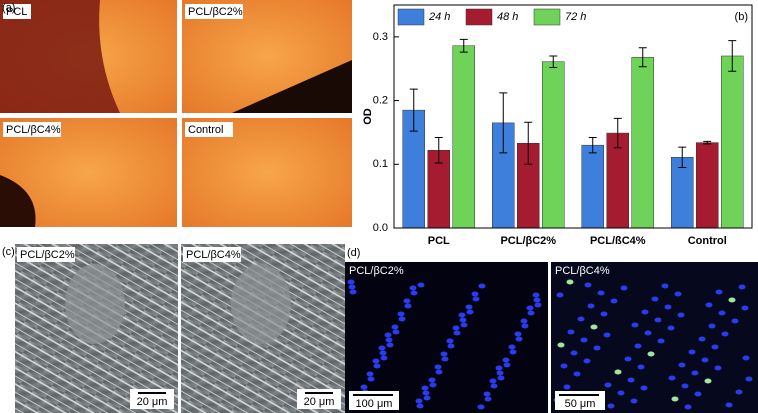 The image size is (758, 413). Describe the element at coordinates (707, 241) in the screenshot. I see `x-tick-label: Control` at that location.